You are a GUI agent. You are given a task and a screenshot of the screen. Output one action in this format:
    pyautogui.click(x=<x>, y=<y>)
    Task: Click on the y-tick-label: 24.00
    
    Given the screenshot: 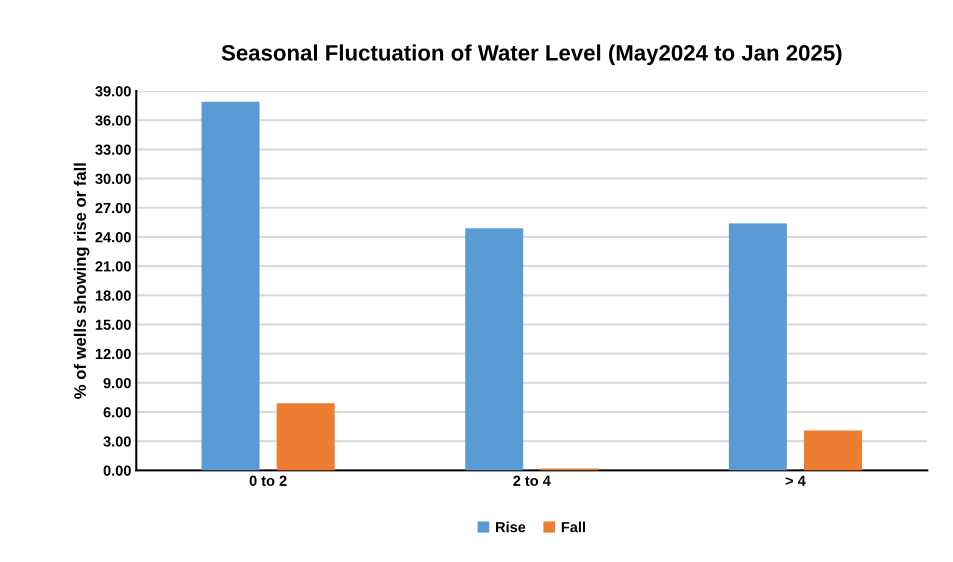 What is the action you would take?
    pyautogui.click(x=113, y=237)
    